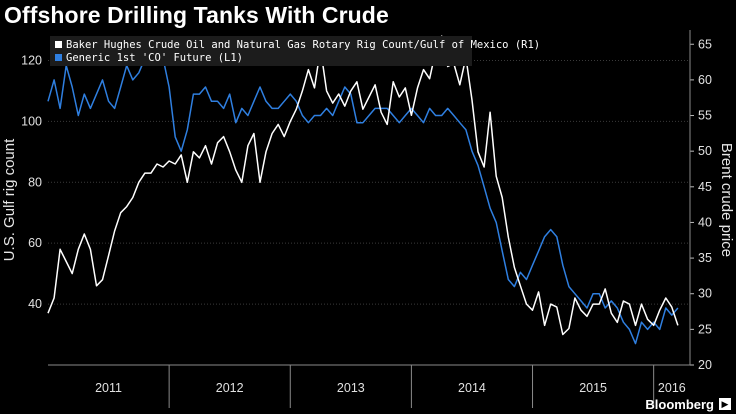  I want to click on x-tick-label: 2011, so click(108, 388).